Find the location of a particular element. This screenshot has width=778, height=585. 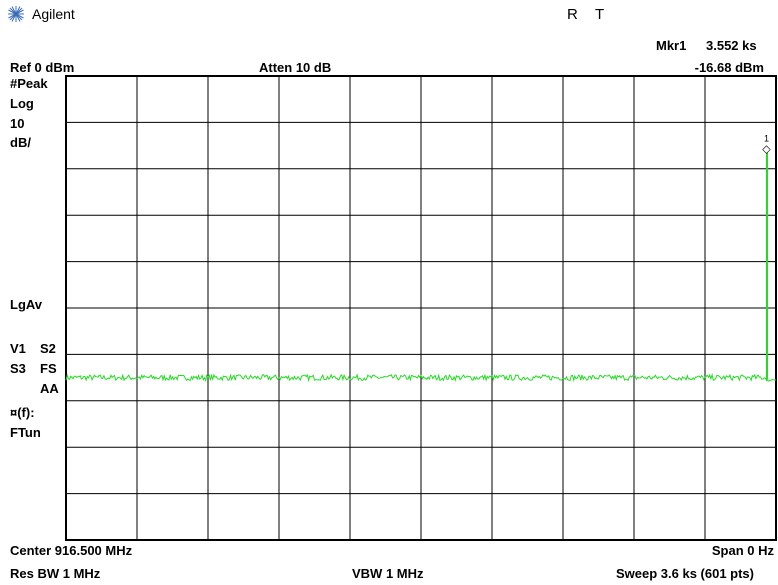

video-bandwidth: VBW 1 MHz is located at coordinates (388, 573).